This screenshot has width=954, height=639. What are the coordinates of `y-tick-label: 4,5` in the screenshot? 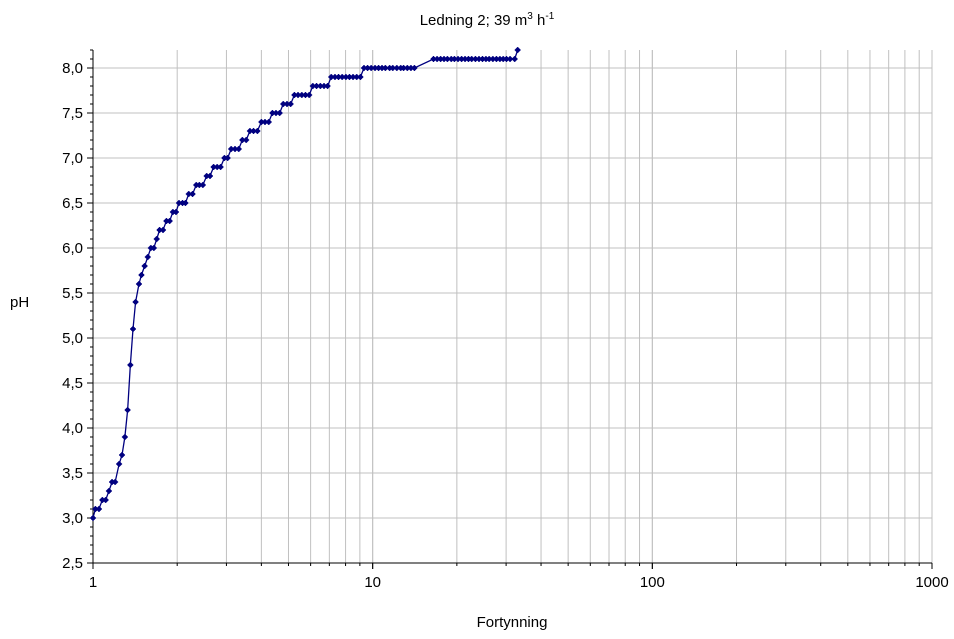 It's located at (72, 383).